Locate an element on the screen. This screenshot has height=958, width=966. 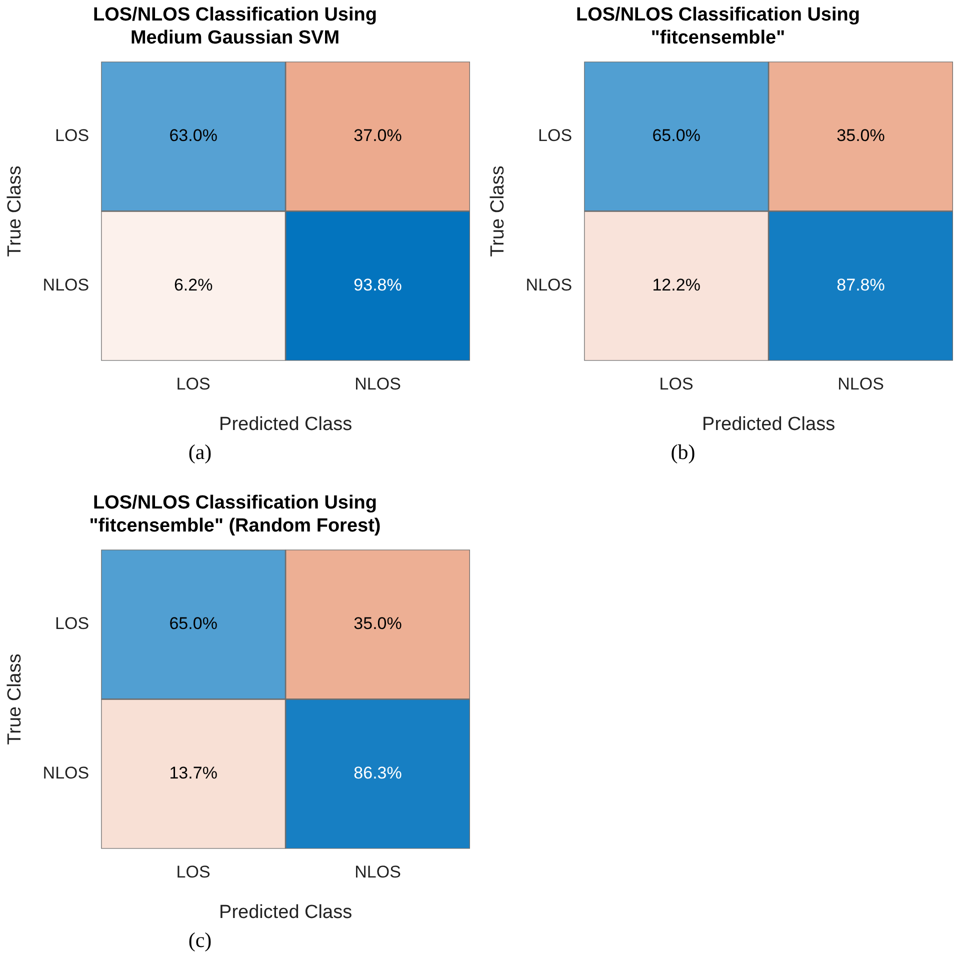
chart-title: LOS/NLOS Classification Using "fitcensemble" is located at coordinates (718, 26).